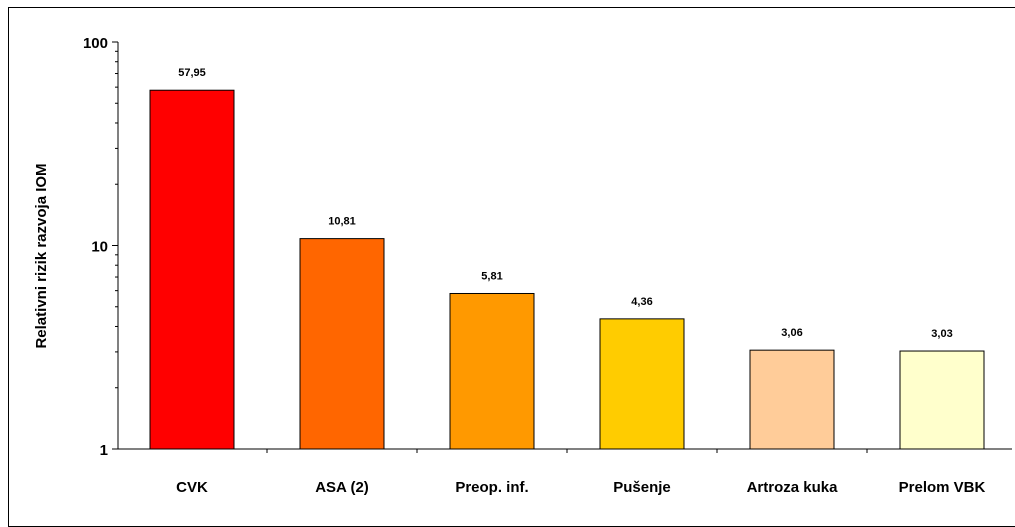 This screenshot has height=527, width=1015. Describe the element at coordinates (641, 302) in the screenshot. I see `data-label: 4,36` at that location.